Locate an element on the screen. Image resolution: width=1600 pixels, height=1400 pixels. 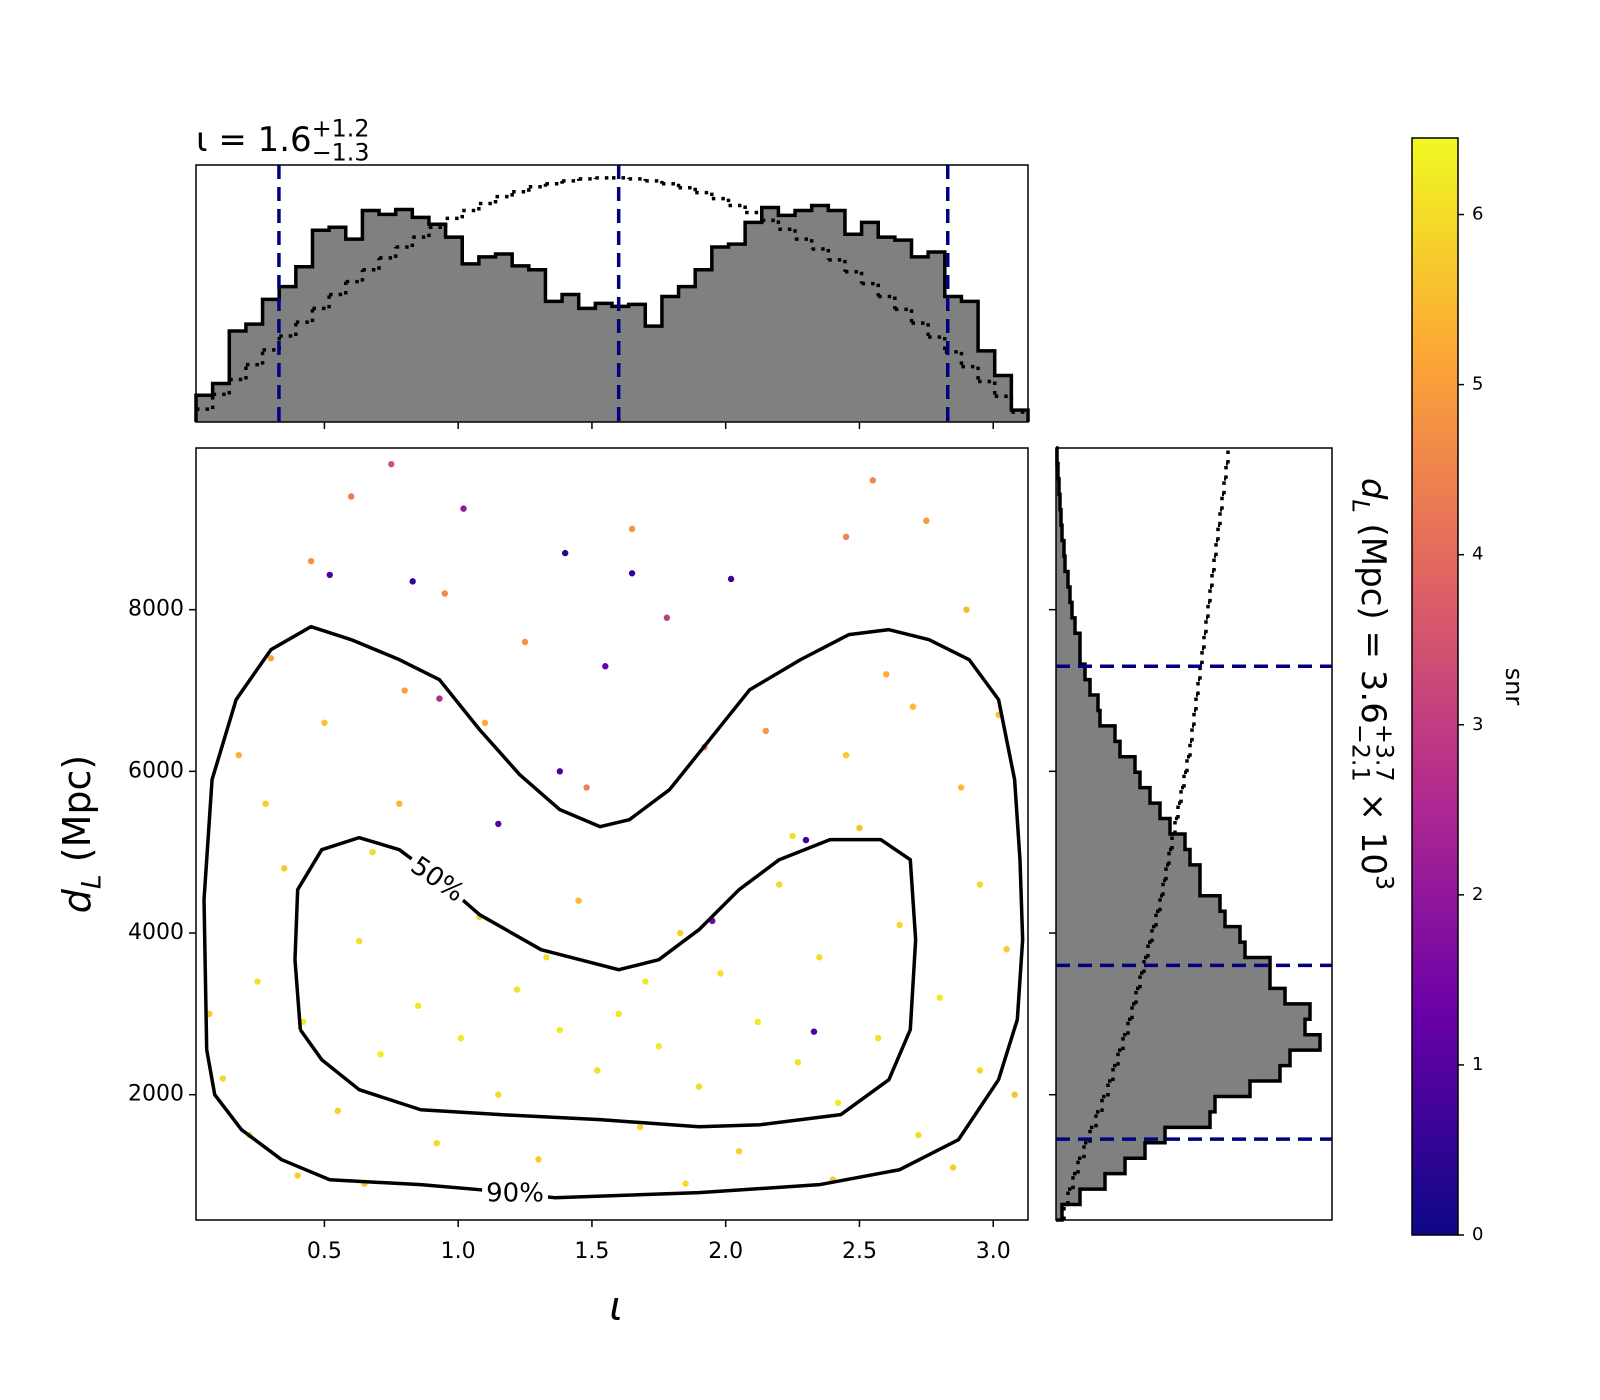
label-part: −2.1 is located at coordinates (1360, 753).